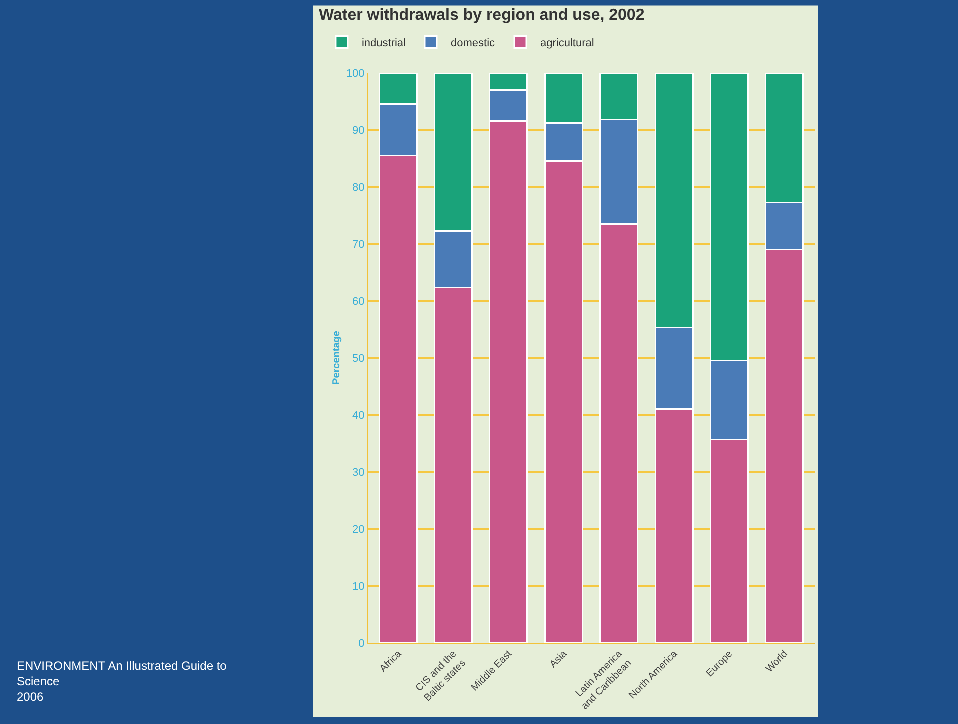 This screenshot has height=724, width=958. Describe the element at coordinates (361, 644) in the screenshot. I see `y-tick-label: 0` at that location.